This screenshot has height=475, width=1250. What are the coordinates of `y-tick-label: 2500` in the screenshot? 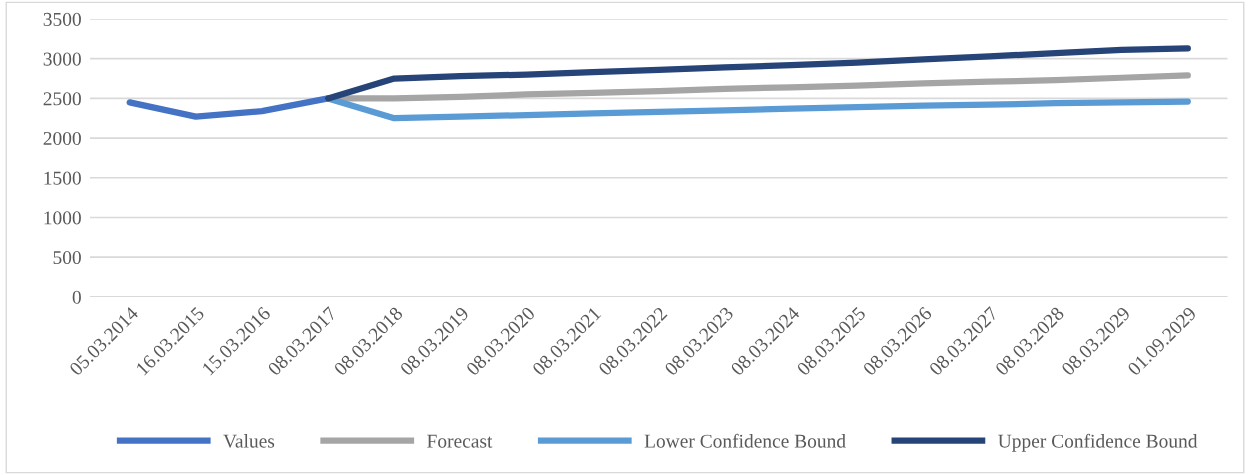 It's located at (62, 99).